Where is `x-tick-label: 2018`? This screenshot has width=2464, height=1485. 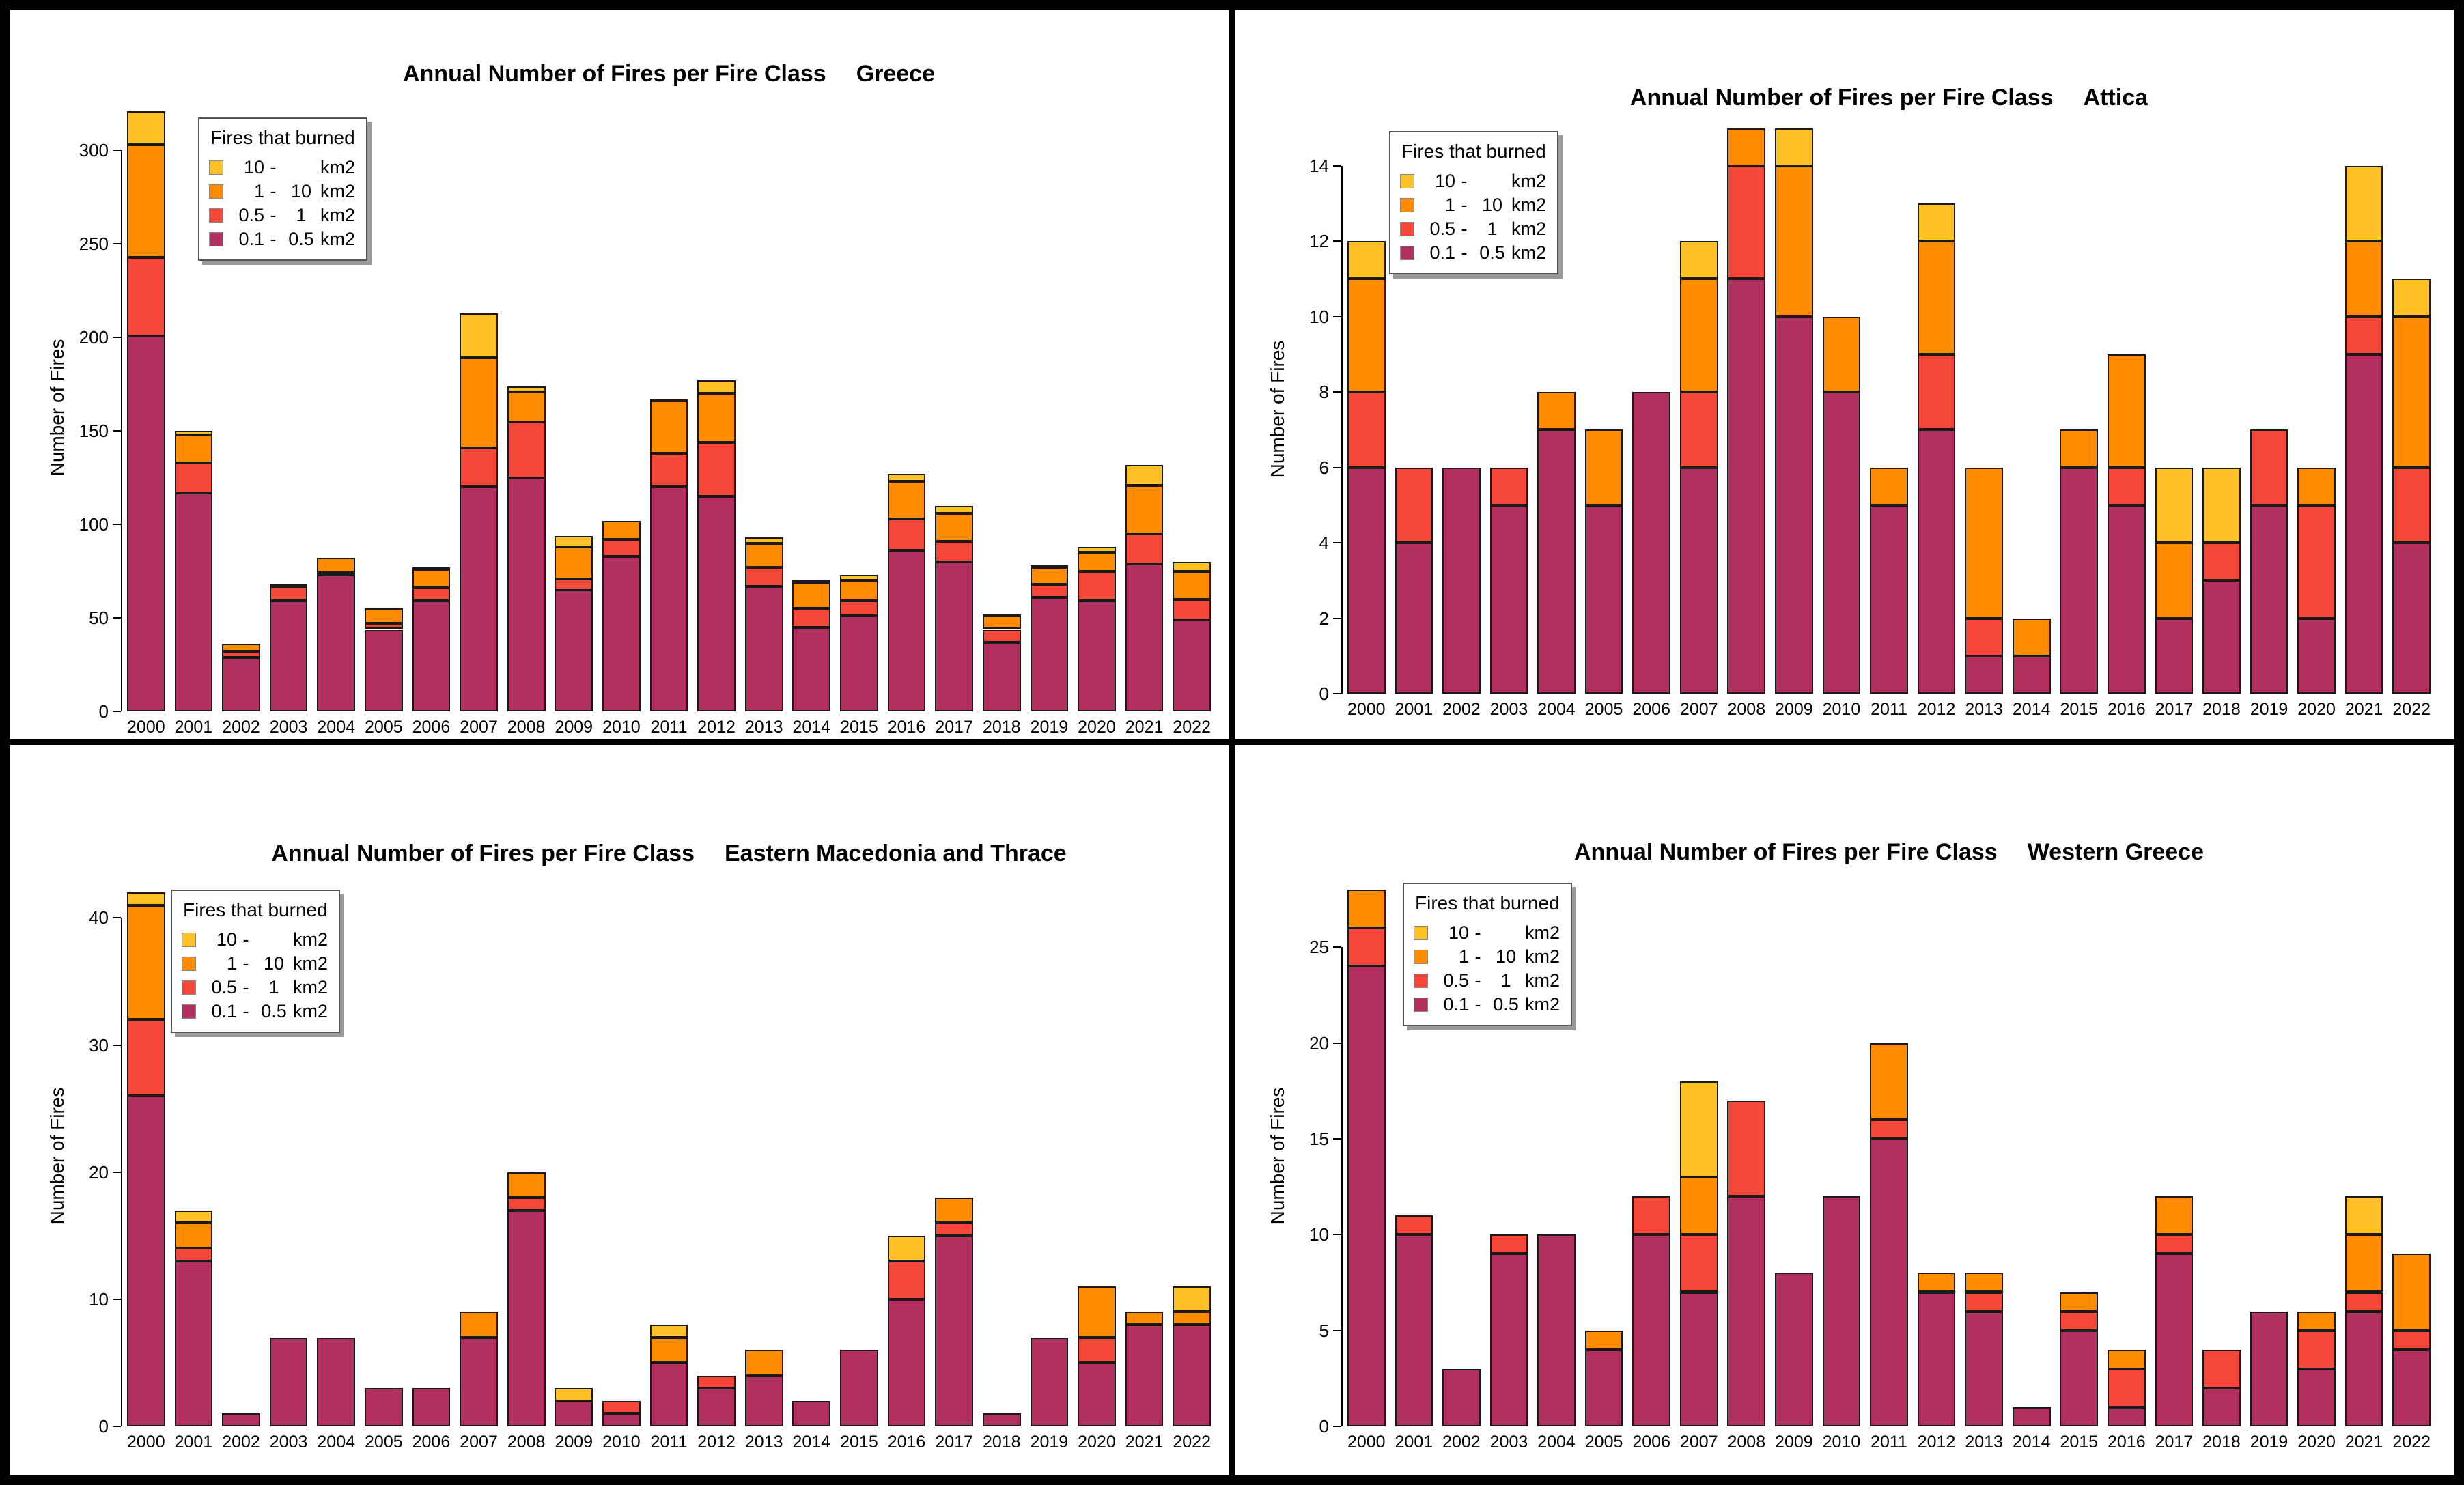 x-tick-label: 2018 is located at coordinates (2221, 710).